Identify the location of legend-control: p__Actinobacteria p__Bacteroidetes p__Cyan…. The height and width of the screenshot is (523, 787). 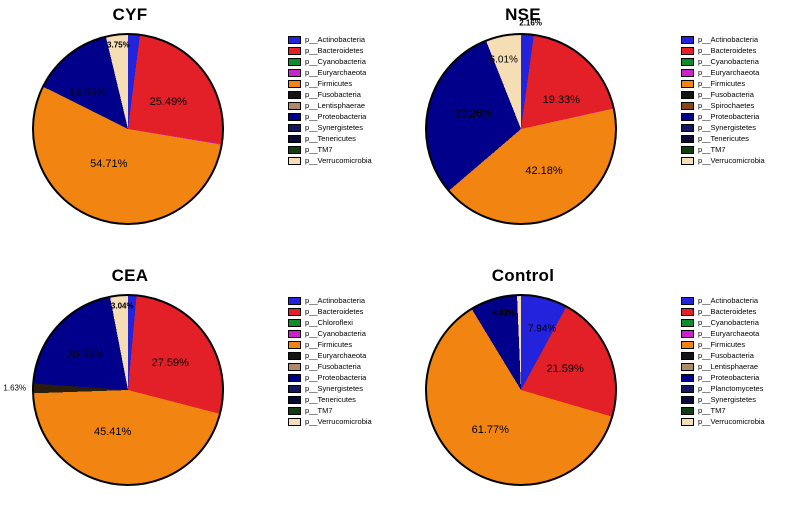
(723, 361).